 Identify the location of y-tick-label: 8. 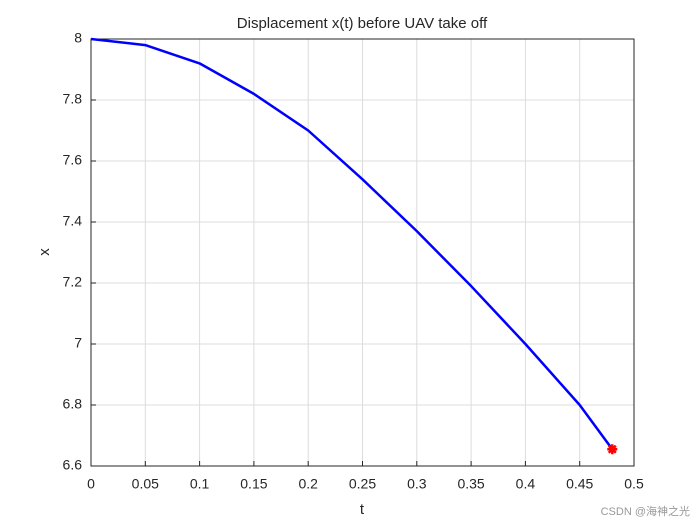
(78, 38).